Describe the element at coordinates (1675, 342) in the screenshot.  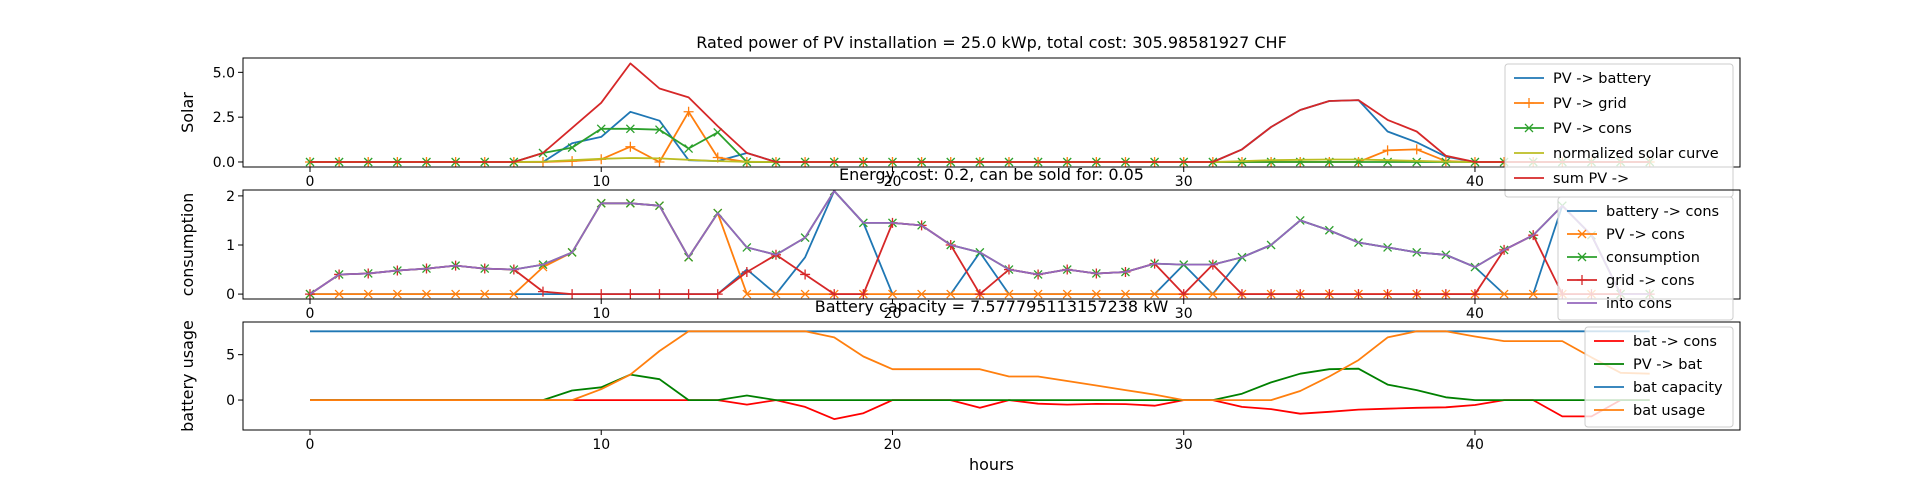
I see `legend-label: bat -> cons` at that location.